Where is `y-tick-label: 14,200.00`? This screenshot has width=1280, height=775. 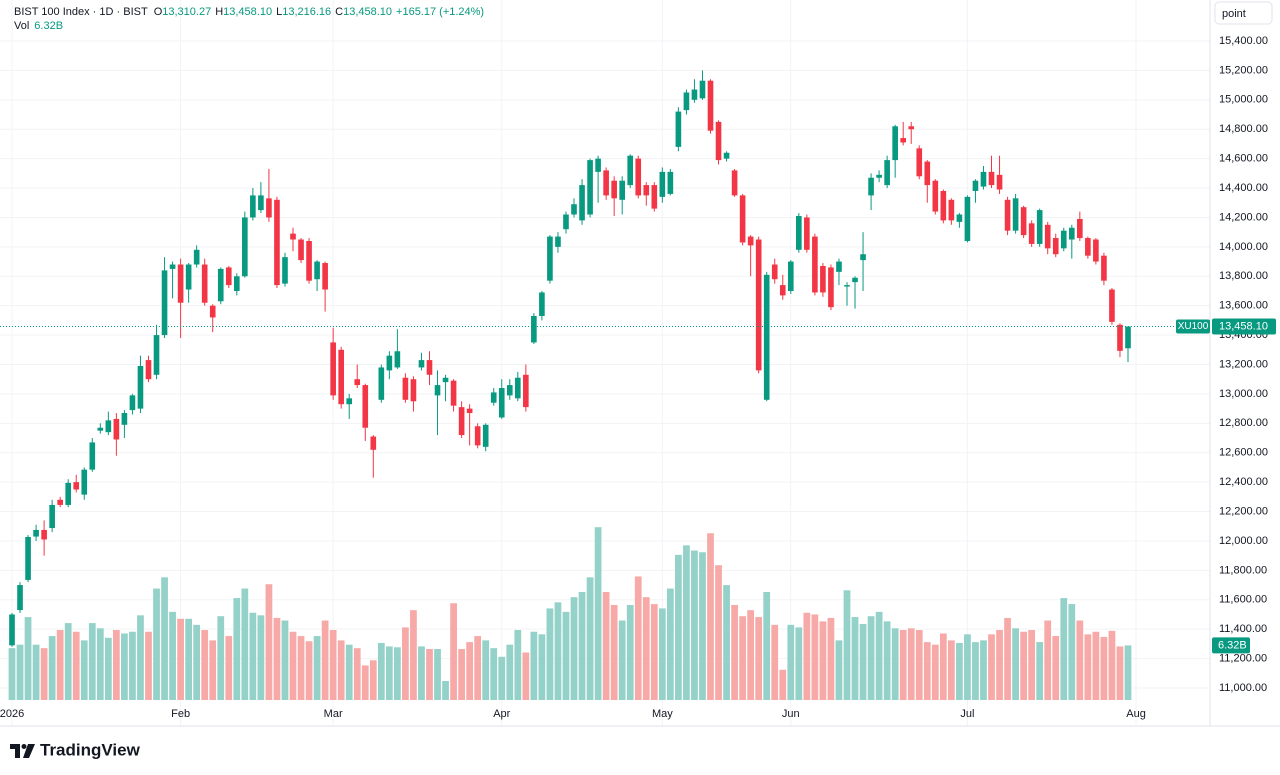 y-tick-label: 14,200.00 is located at coordinates (1243, 217).